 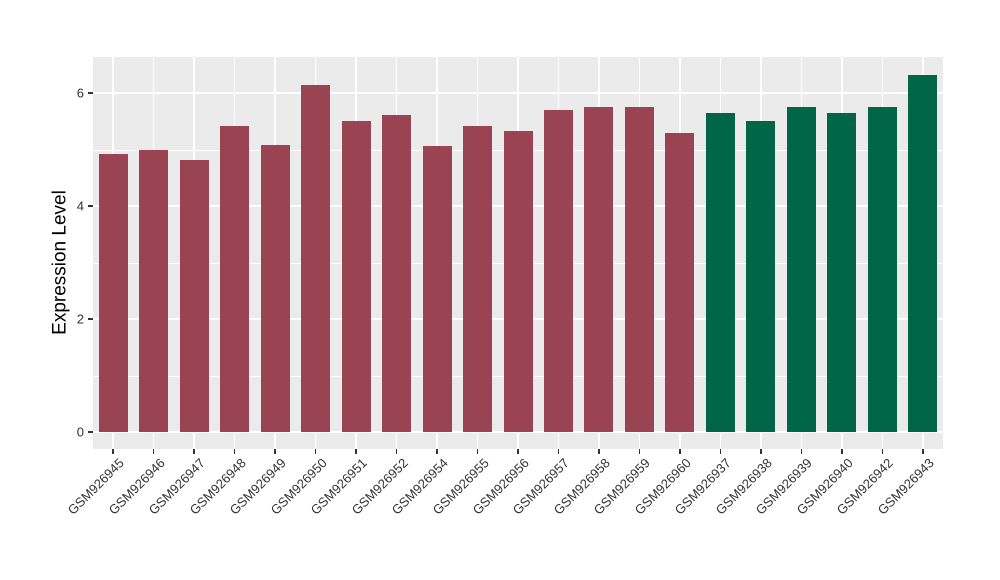 I want to click on bar-GSM926951, so click(x=356, y=276).